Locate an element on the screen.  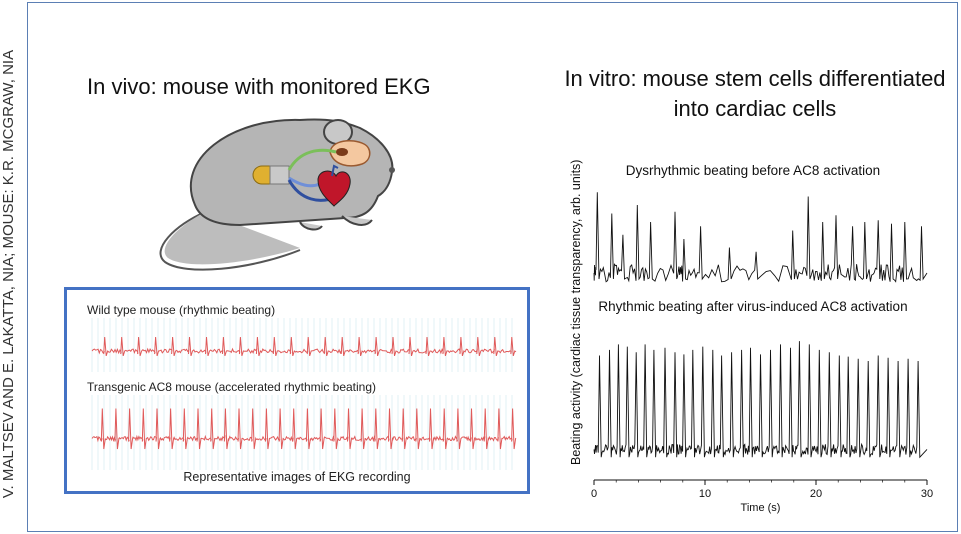
x-tick-label: 10 is located at coordinates (705, 494).